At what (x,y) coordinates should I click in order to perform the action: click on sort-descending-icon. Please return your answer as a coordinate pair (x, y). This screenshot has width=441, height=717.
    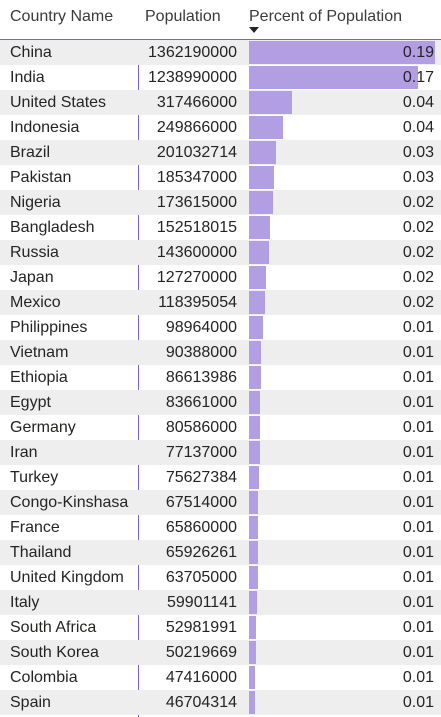
    Looking at the image, I should click on (254, 30).